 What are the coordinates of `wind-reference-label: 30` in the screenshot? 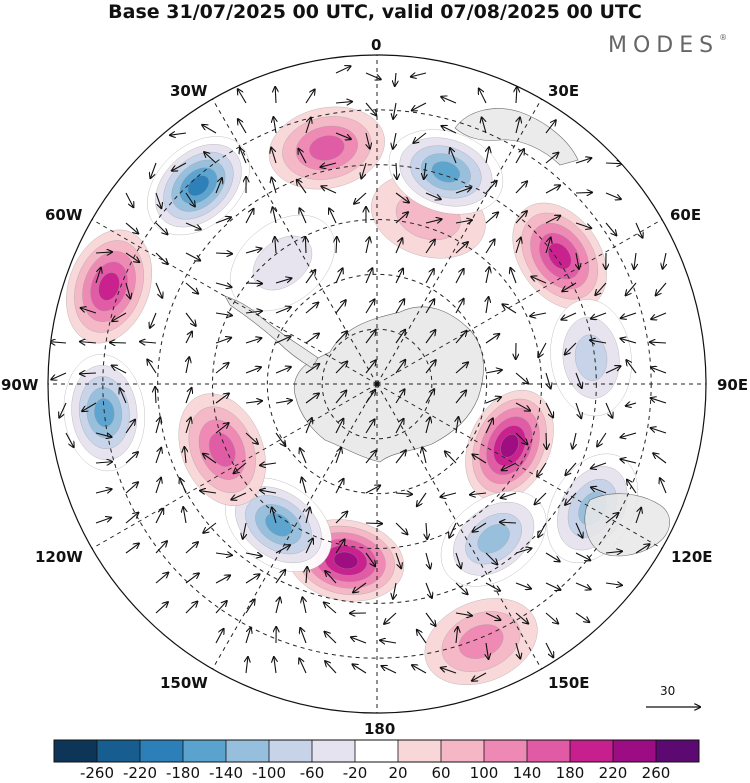 It's located at (668, 691).